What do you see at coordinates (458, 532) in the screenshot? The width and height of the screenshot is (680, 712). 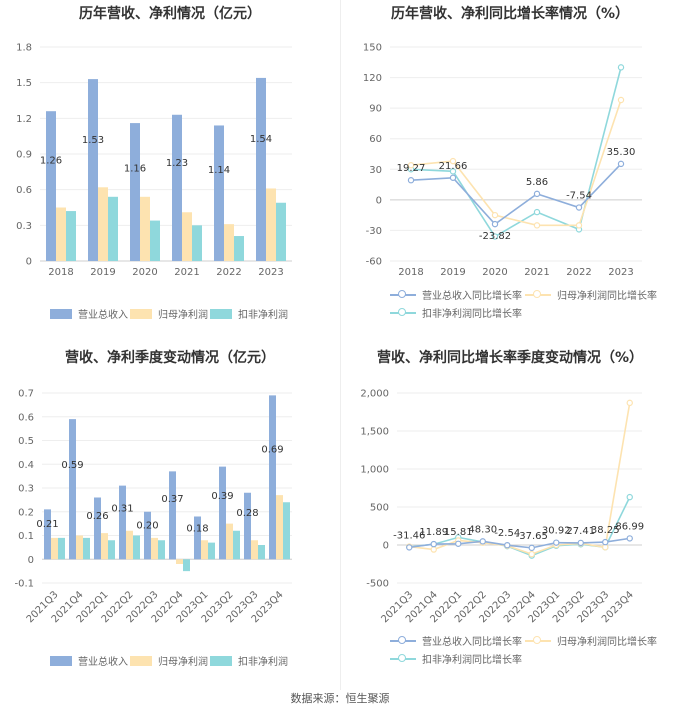 I see `data-label: 15.81` at bounding box center [458, 532].